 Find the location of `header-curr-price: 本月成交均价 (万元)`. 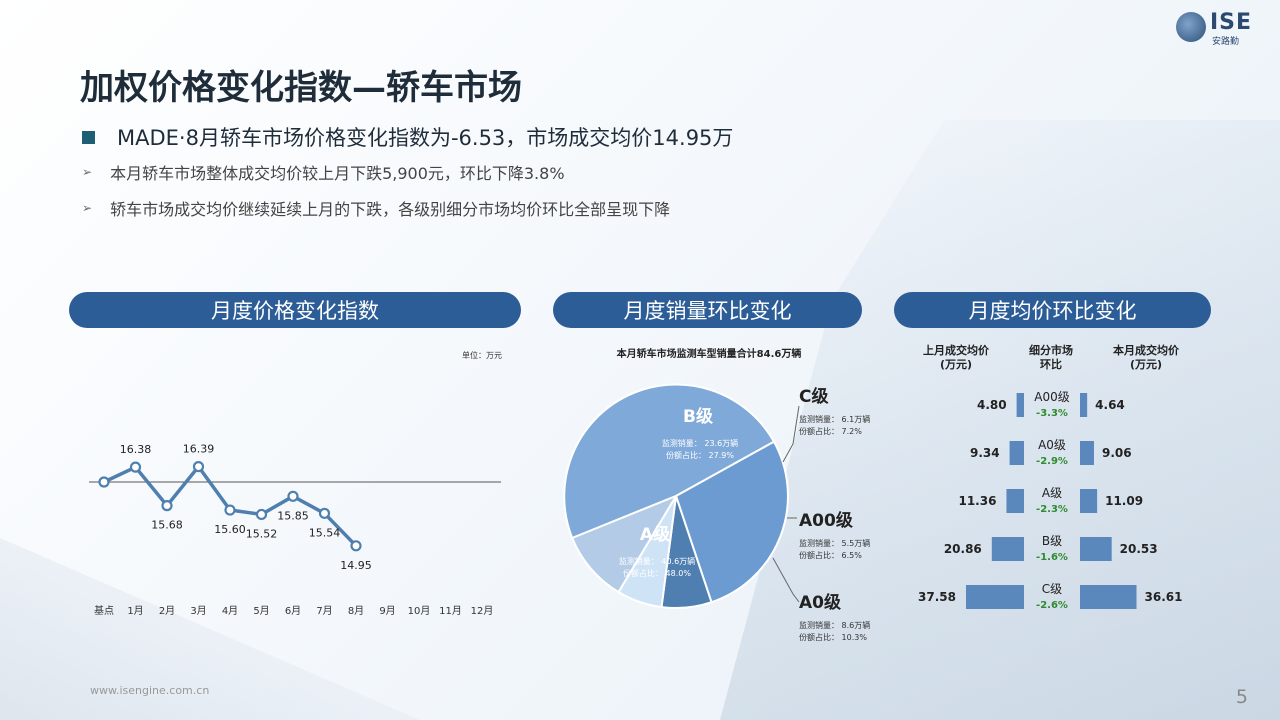

header-curr-price: 本月成交均价 (万元) is located at coordinates (1146, 358).